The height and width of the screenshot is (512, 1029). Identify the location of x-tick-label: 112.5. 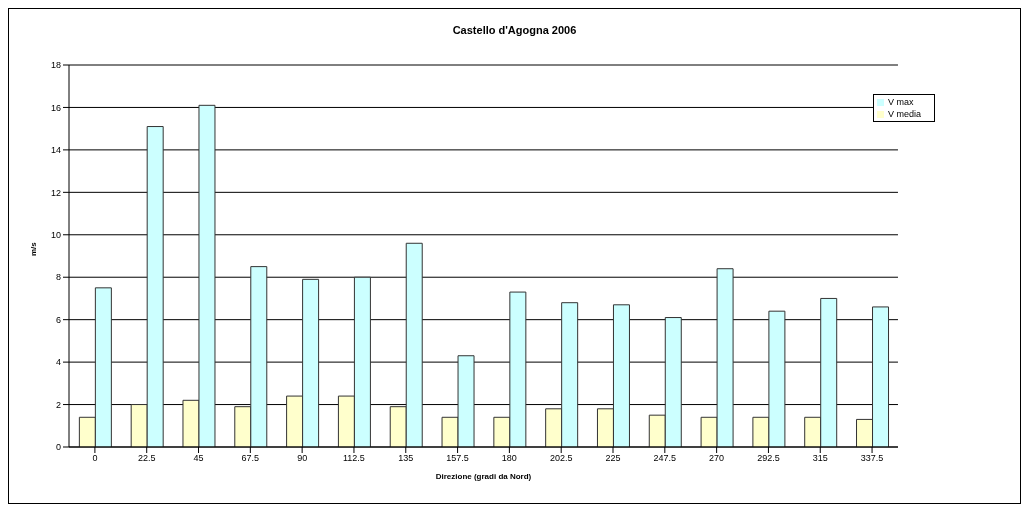
(354, 458).